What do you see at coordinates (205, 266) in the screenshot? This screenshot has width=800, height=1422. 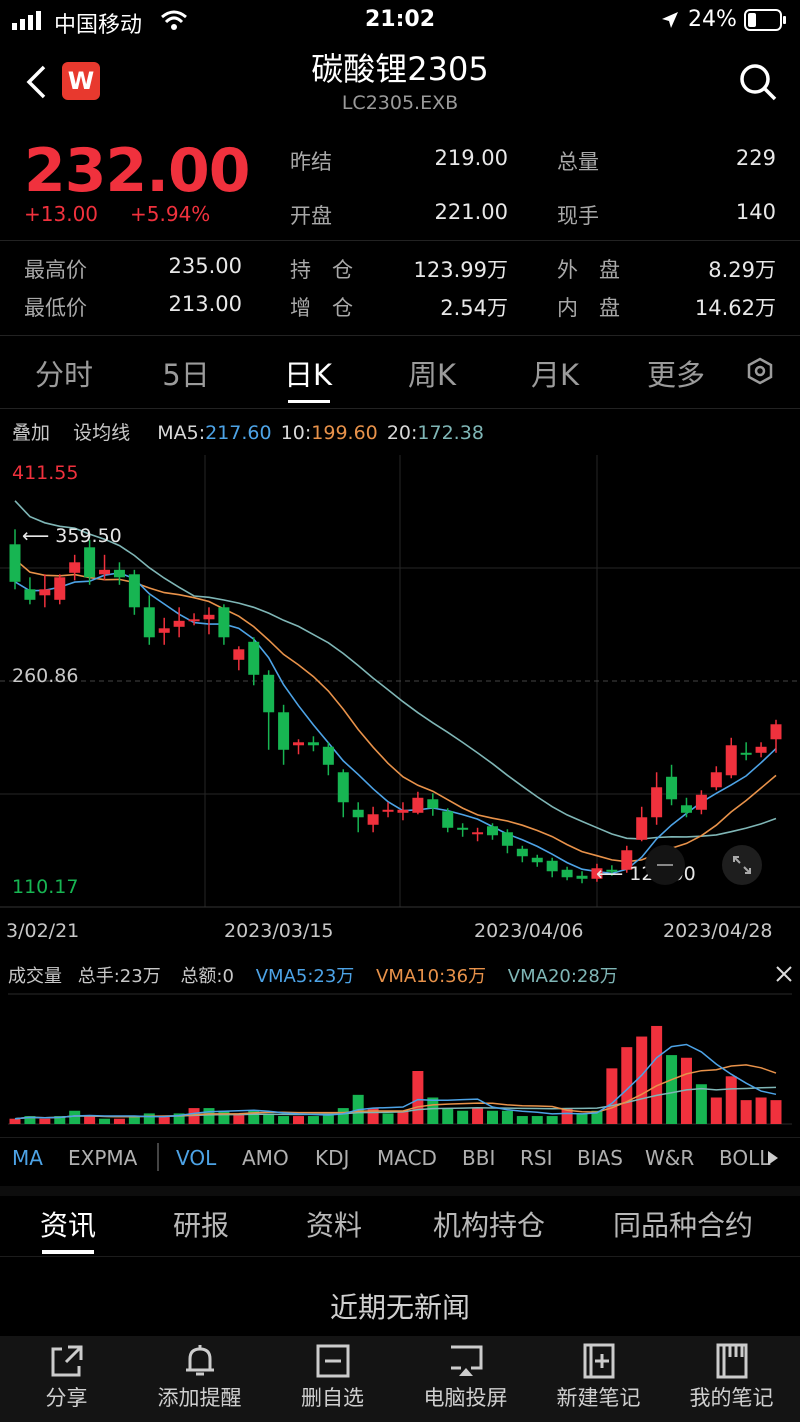 I see `quote-value: 235.00` at bounding box center [205, 266].